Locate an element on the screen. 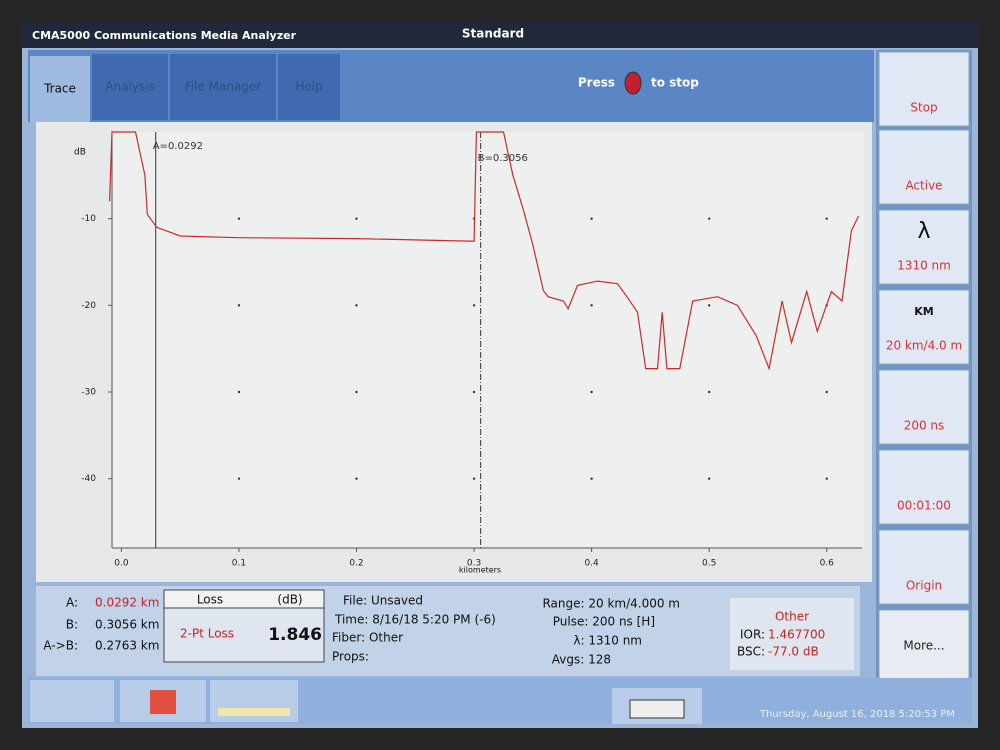 The image size is (1000, 750). side-label: 200 ns is located at coordinates (924, 426).